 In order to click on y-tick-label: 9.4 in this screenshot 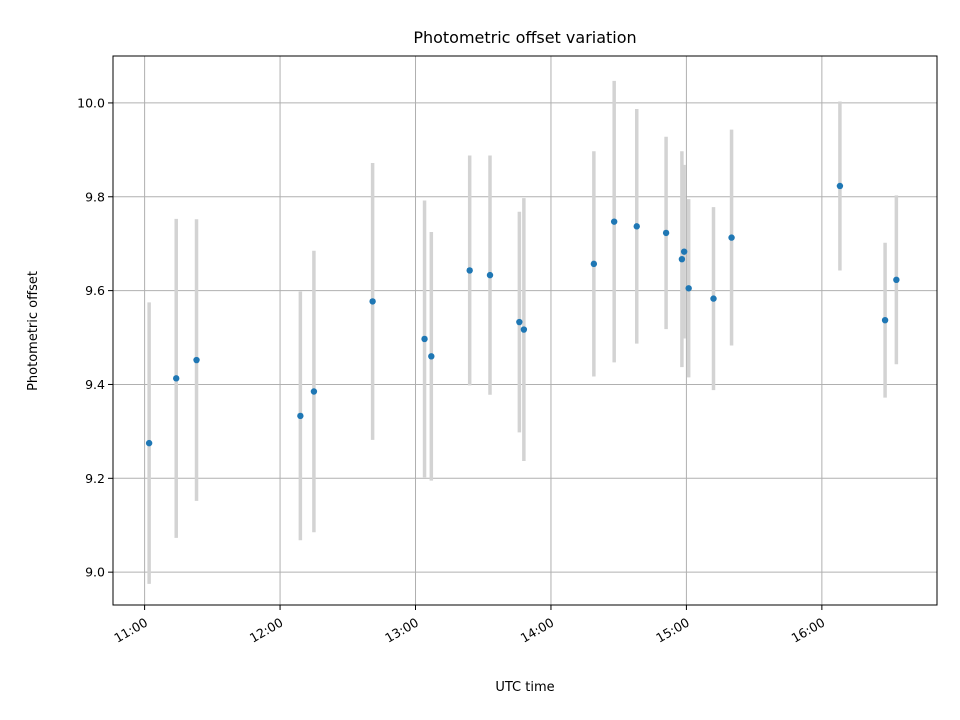, I will do `click(95, 384)`.